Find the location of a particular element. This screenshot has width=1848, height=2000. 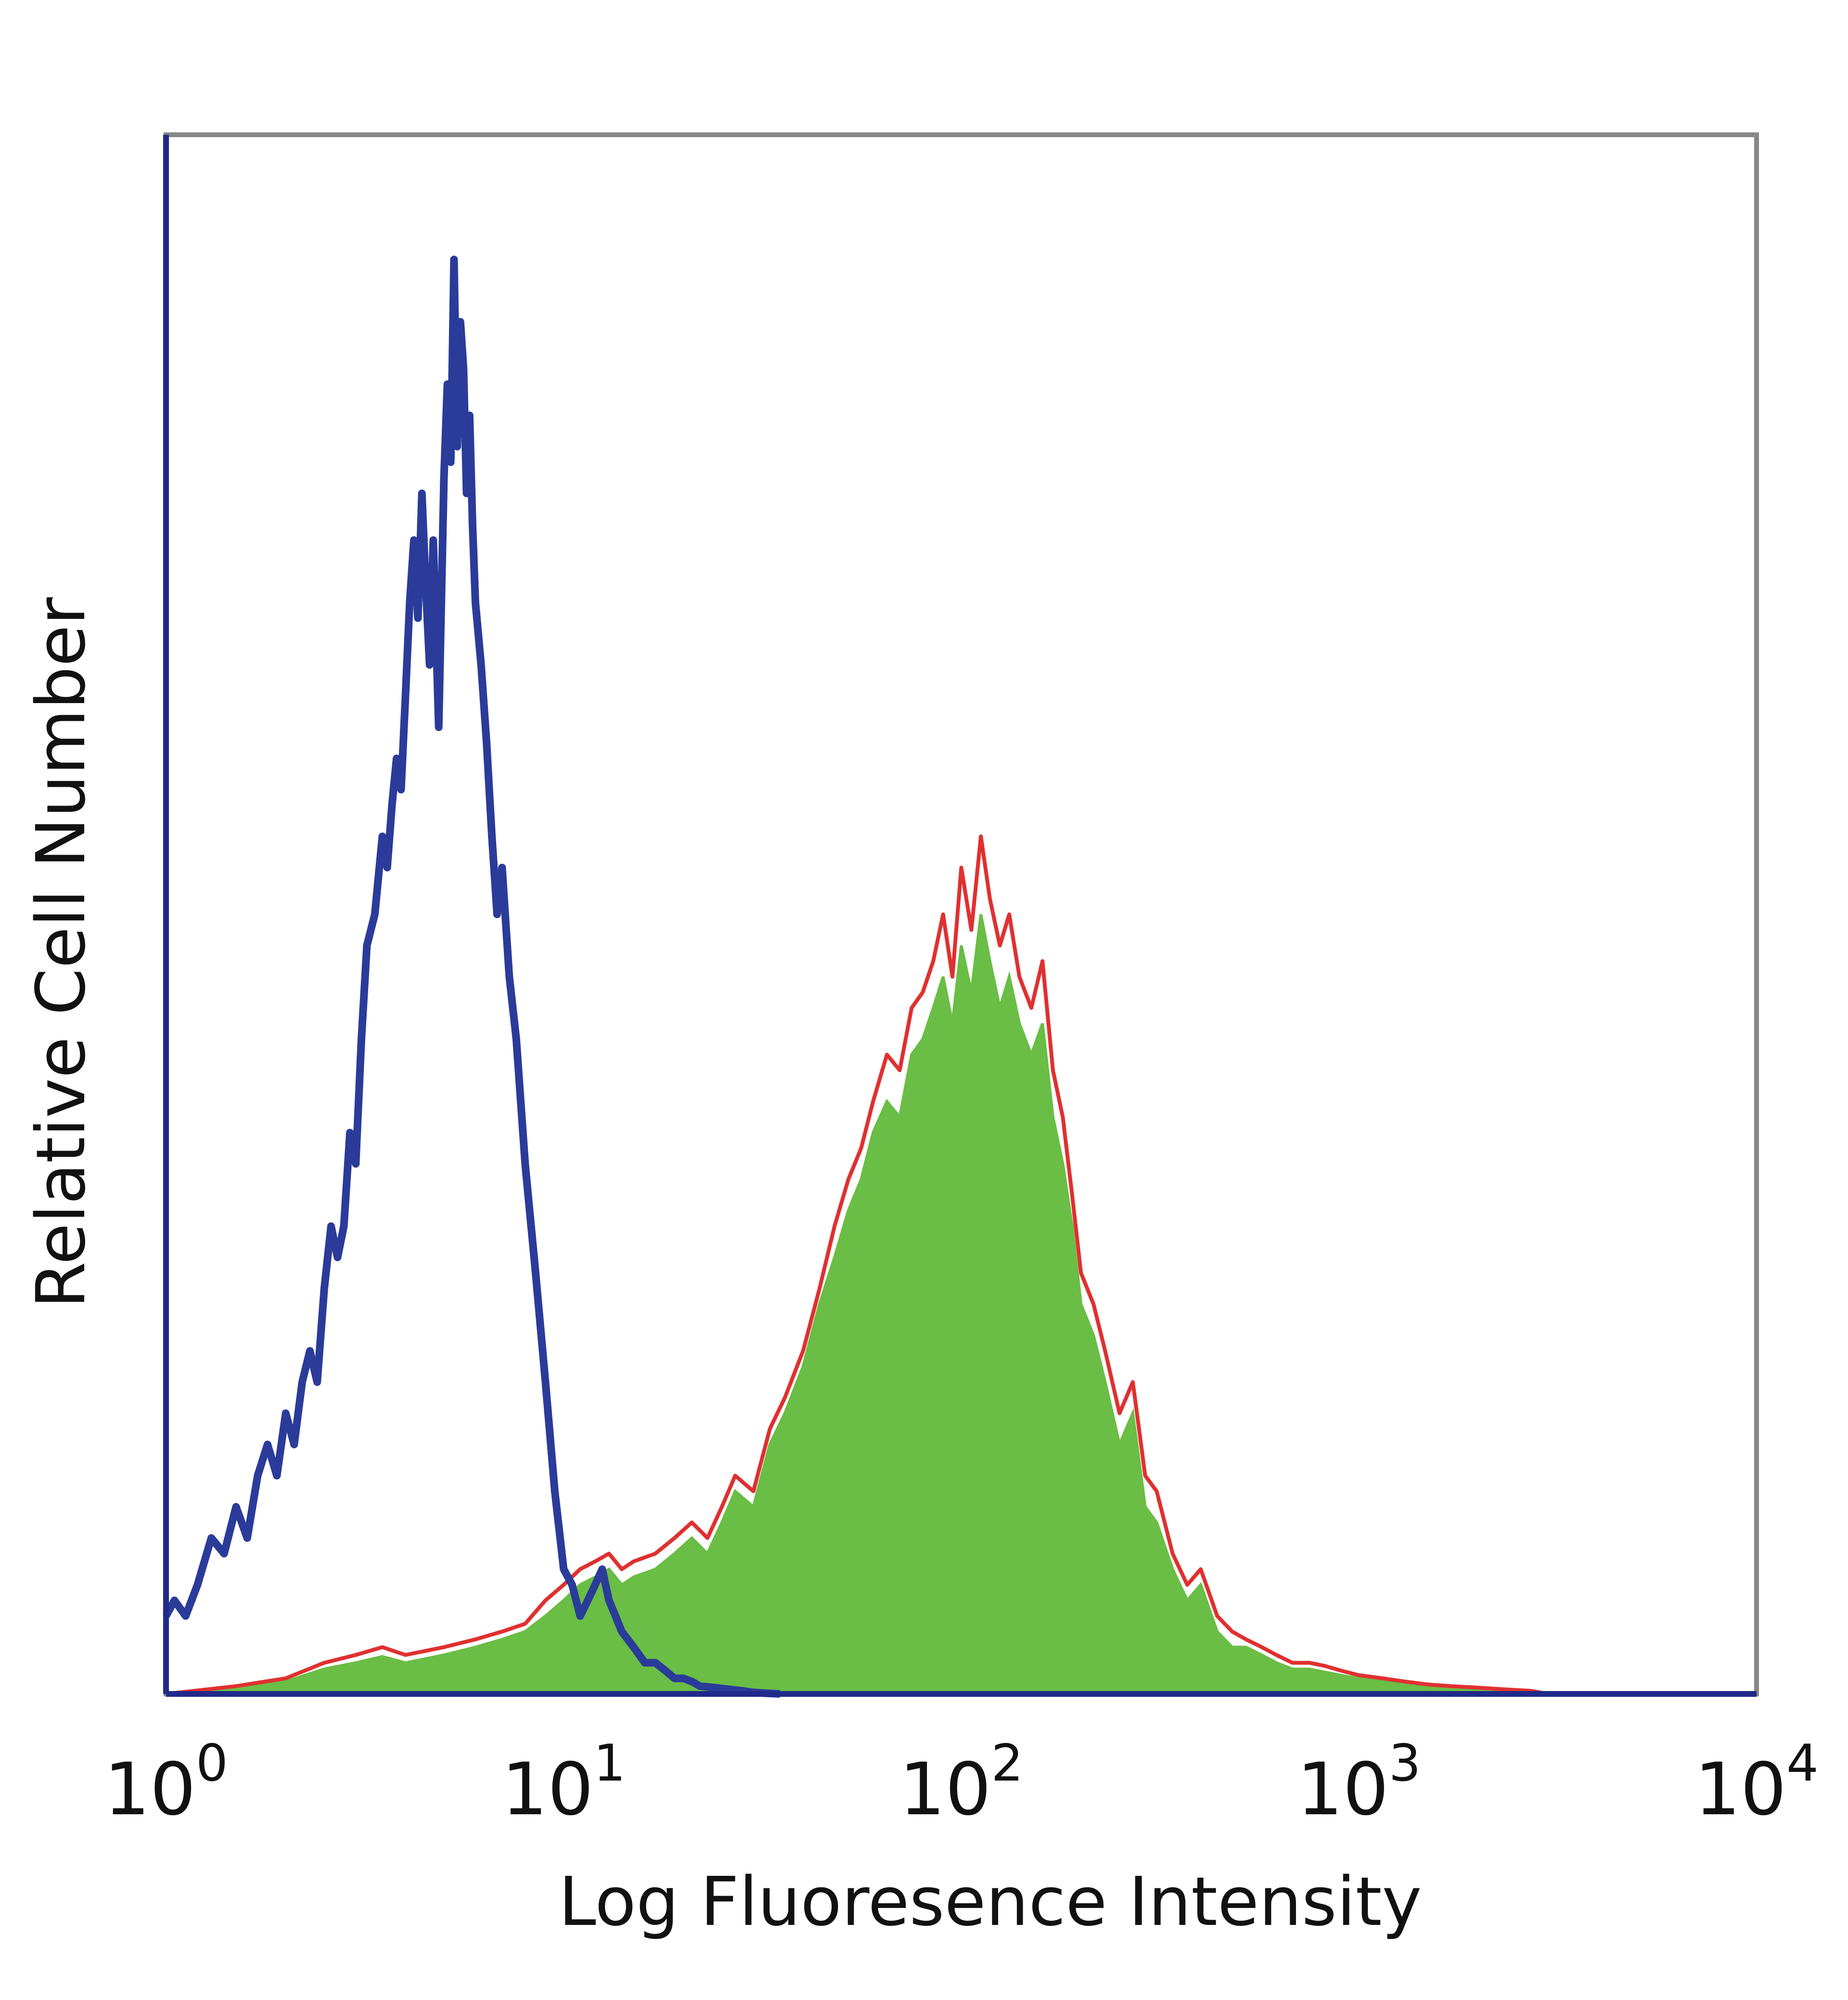

x-tick-label-2: 10² is located at coordinates (961, 1783).